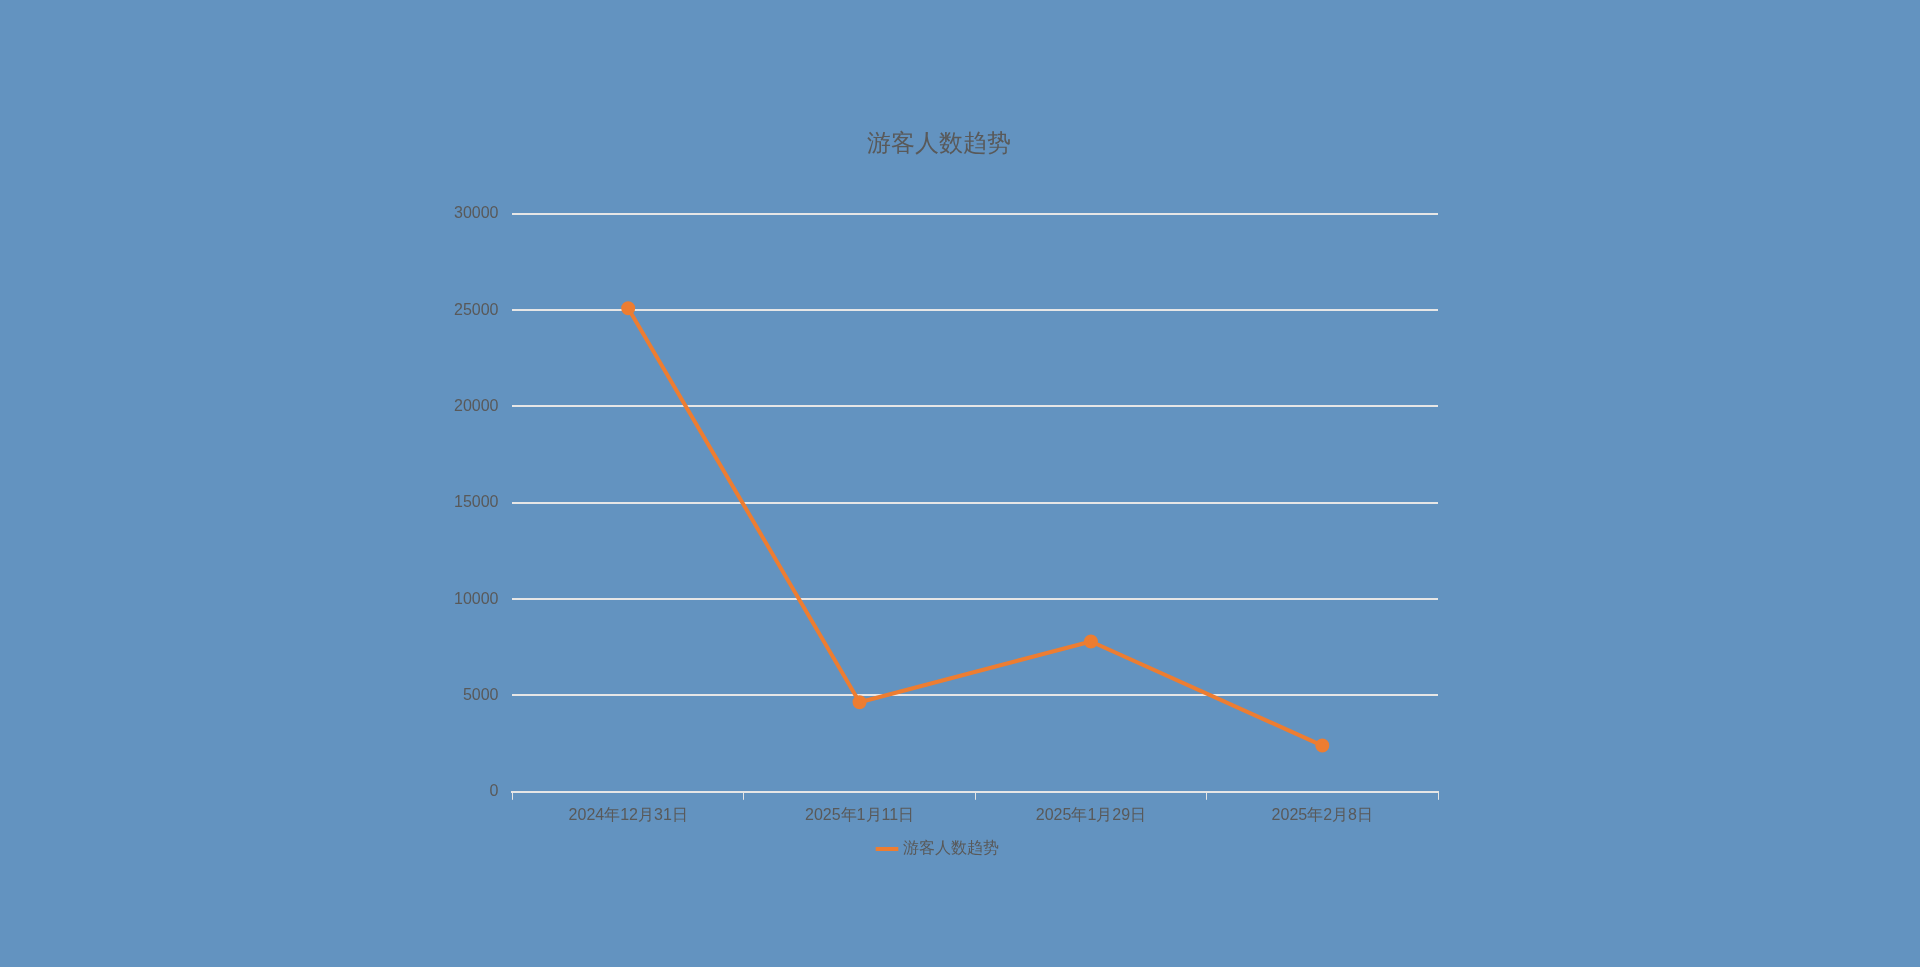 This screenshot has height=967, width=1920. I want to click on x-tick-label: 2025年1月11日, so click(860, 814).